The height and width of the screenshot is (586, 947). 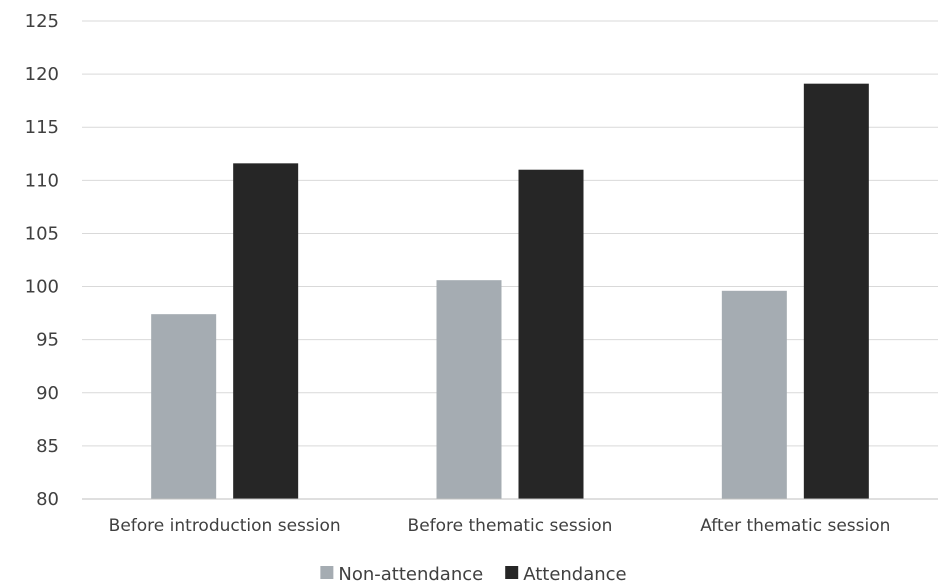 What do you see at coordinates (47, 340) in the screenshot?
I see `y-tick-label: 95` at bounding box center [47, 340].